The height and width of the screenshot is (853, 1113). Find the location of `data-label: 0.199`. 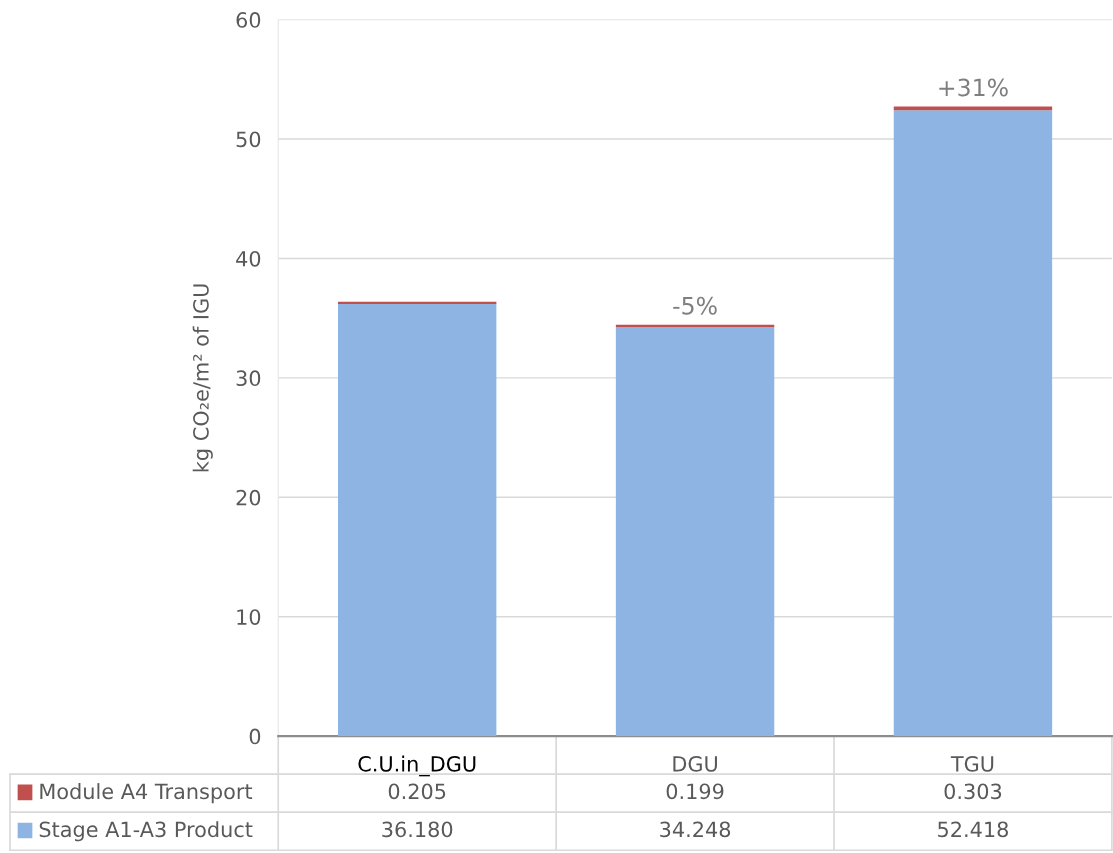

data-label: 0.199 is located at coordinates (695, 791).